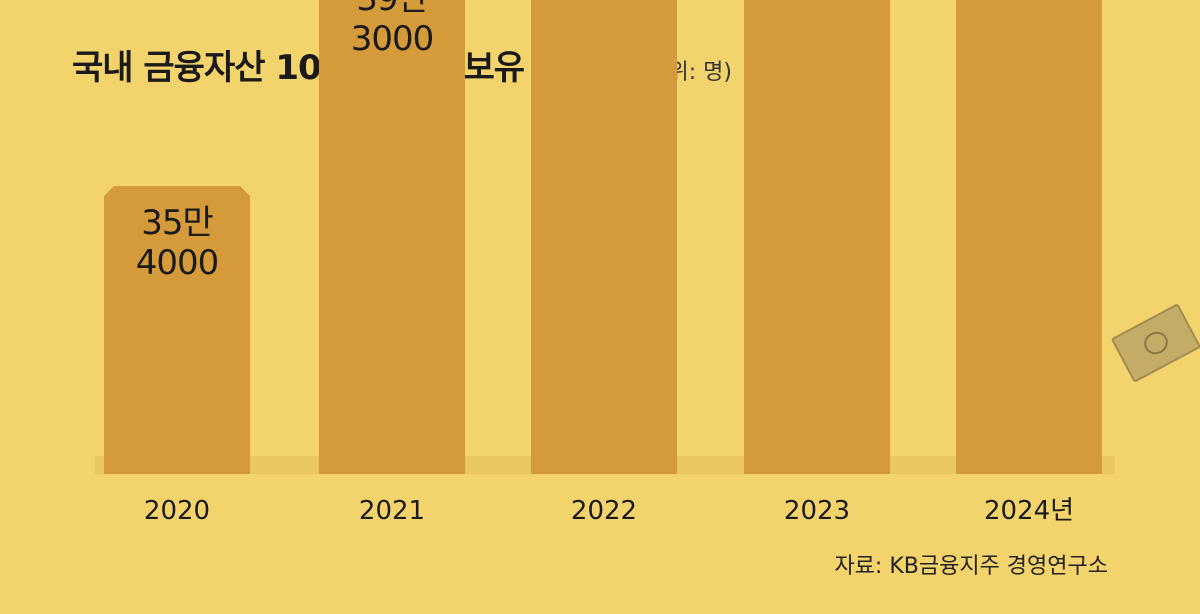 Image resolution: width=1200 pixels, height=614 pixels. Describe the element at coordinates (177, 223) in the screenshot. I see `bar-value-label-0-0: 35만` at that location.